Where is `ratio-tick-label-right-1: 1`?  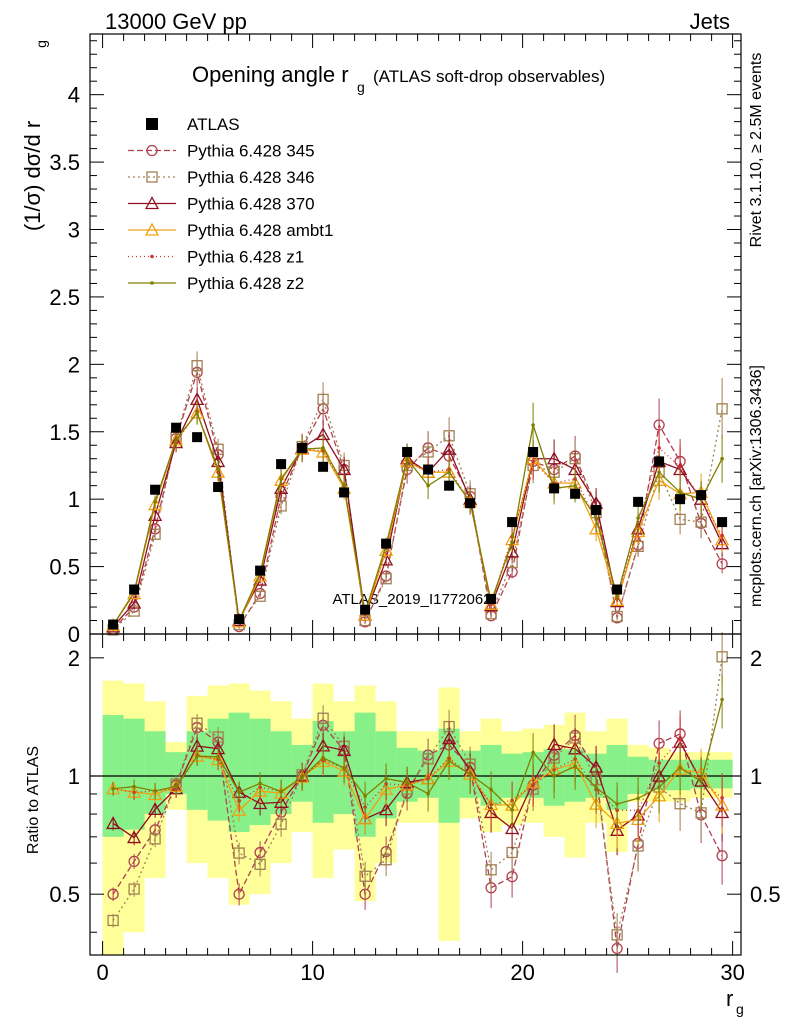 ratio-tick-label-right-1: 1 is located at coordinates (756, 776).